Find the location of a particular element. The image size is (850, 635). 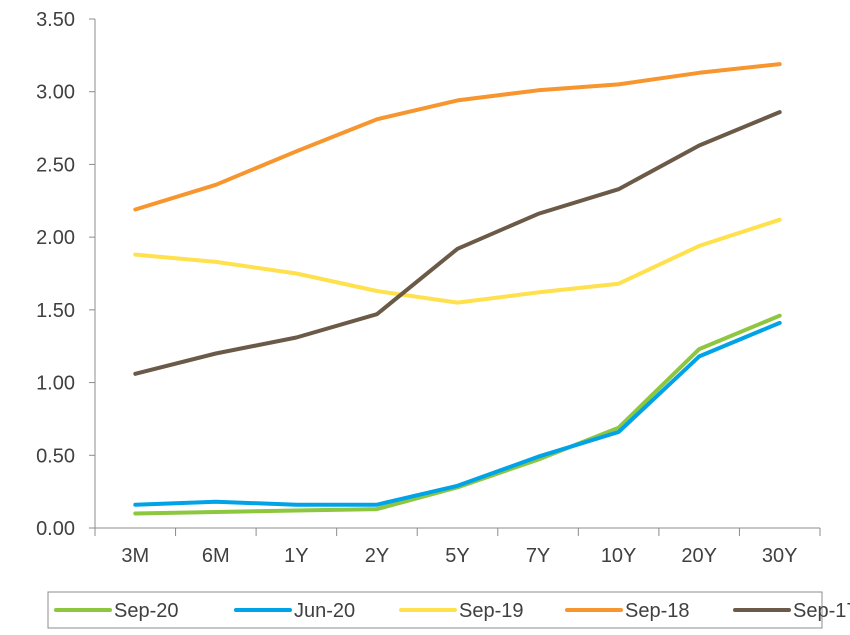

legend-label: Sep-17 is located at coordinates (821, 611).